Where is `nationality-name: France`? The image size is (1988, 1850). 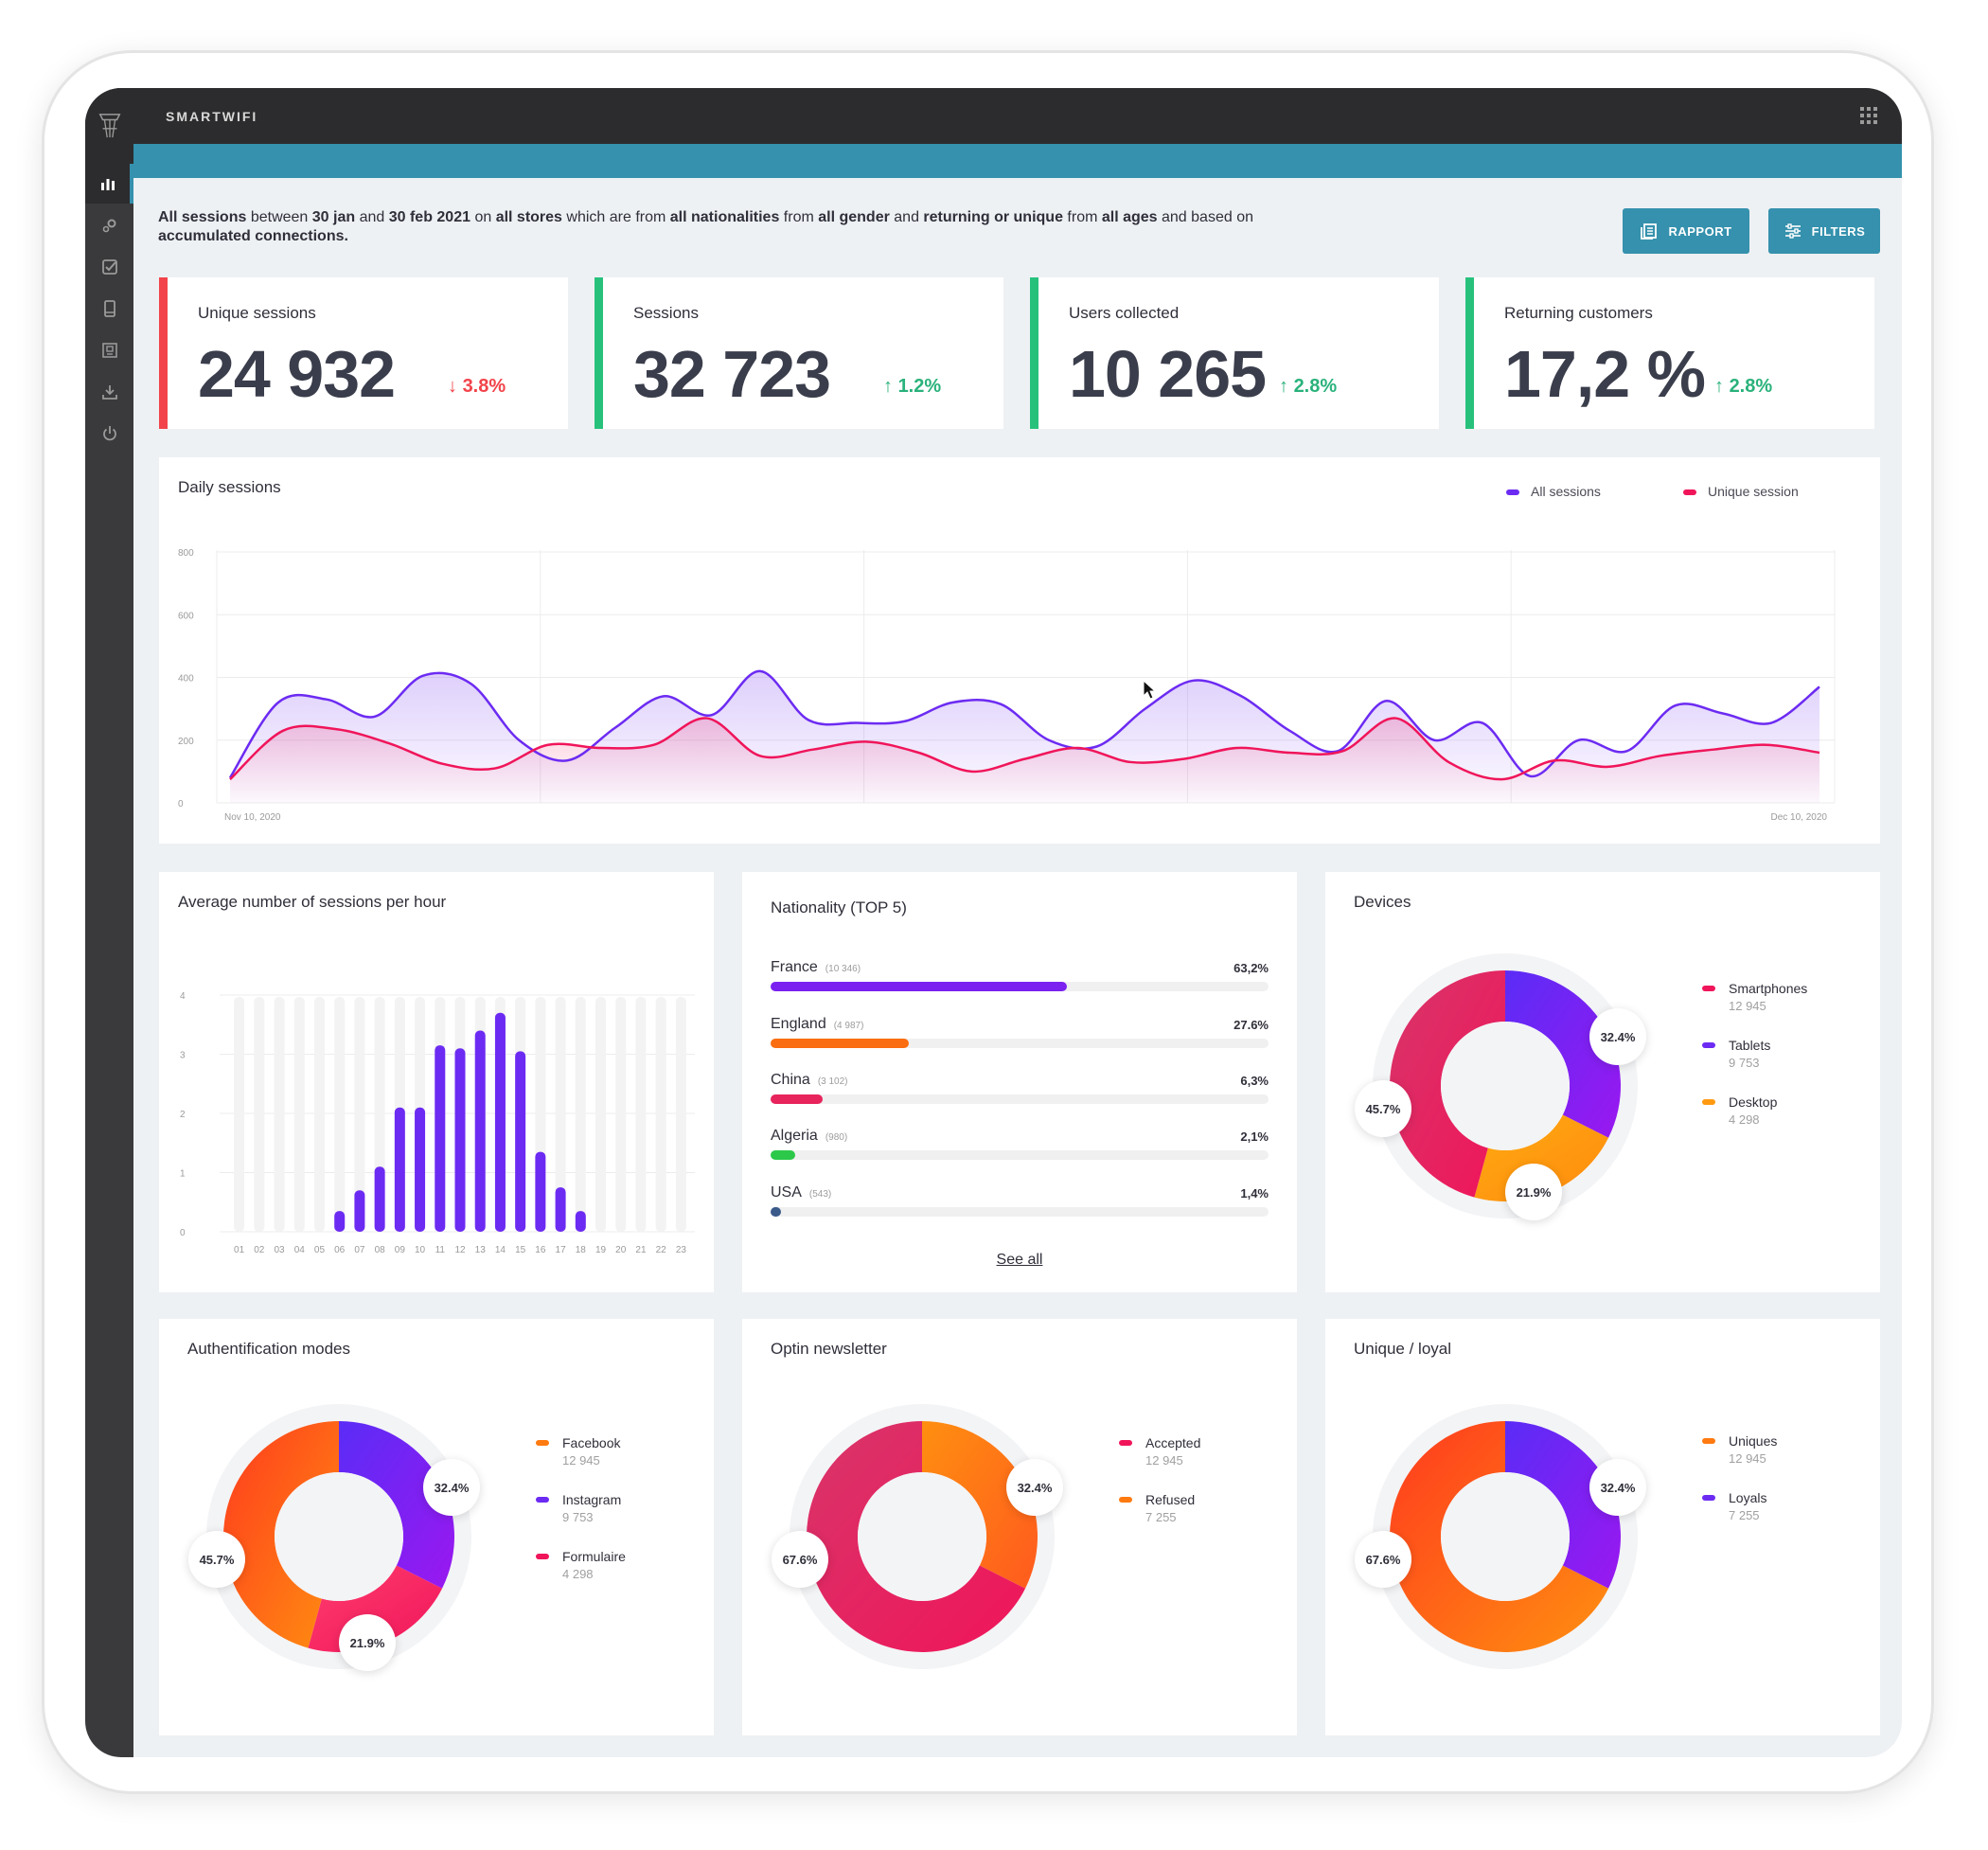 nationality-name: France is located at coordinates (794, 967).